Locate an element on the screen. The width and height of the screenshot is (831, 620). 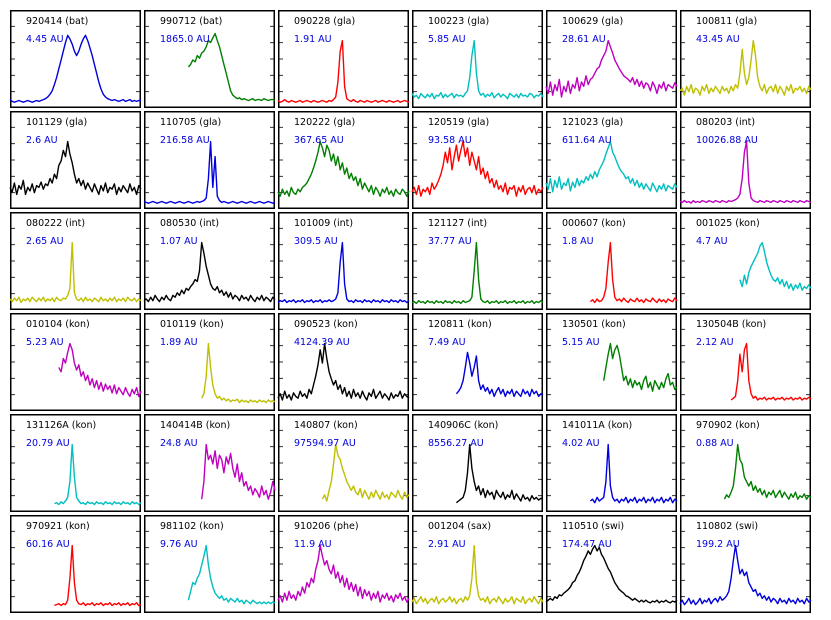
burst-id-label: 101129 (gla) is located at coordinates (57, 122).